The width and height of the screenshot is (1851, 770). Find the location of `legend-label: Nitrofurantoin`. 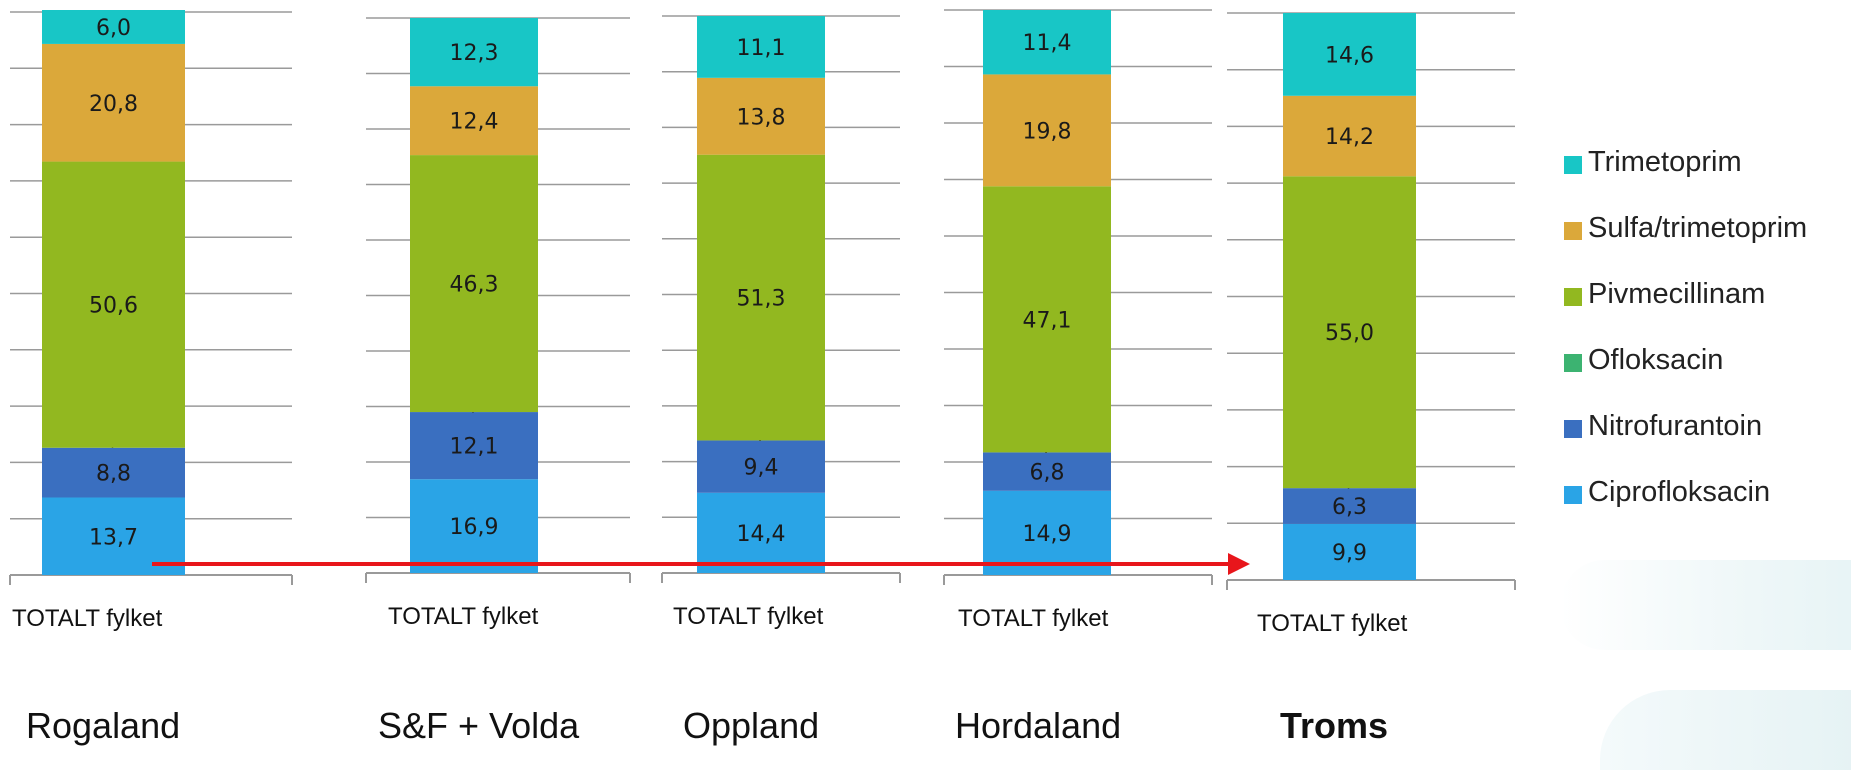

legend-label: Nitrofurantoin is located at coordinates (1675, 426).